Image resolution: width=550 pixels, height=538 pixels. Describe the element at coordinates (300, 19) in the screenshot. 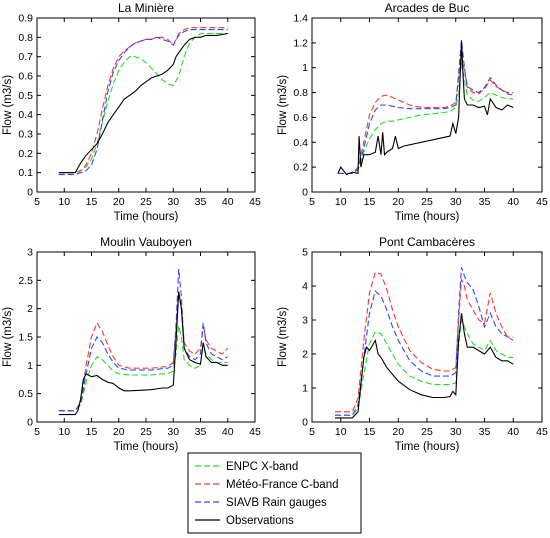

I see `y-tick-label: 1.4` at that location.